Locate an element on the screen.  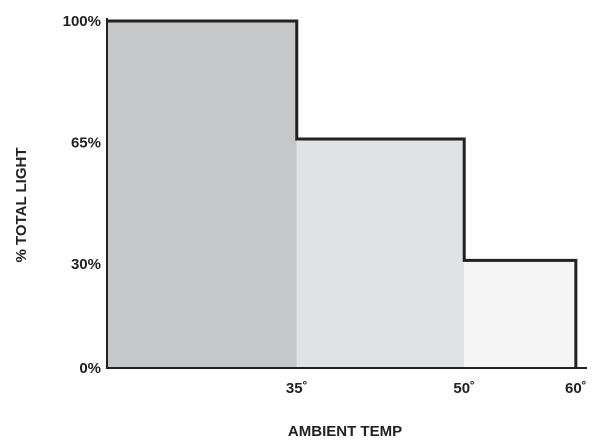
y-tick-label: 0% is located at coordinates (90, 368).